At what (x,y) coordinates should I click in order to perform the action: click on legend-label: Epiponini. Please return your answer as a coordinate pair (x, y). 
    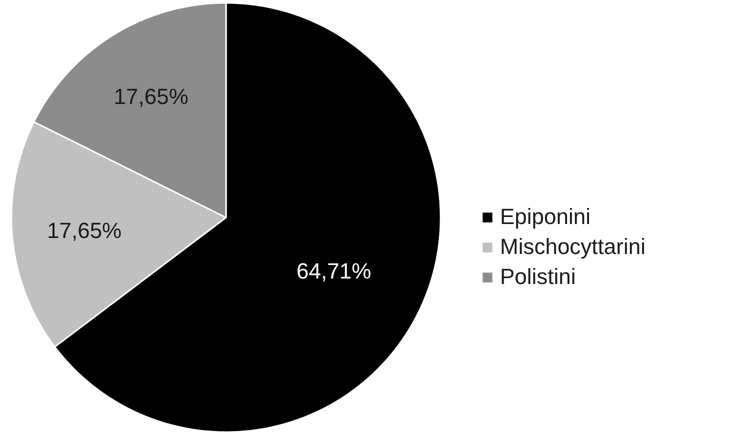
    Looking at the image, I should click on (545, 217).